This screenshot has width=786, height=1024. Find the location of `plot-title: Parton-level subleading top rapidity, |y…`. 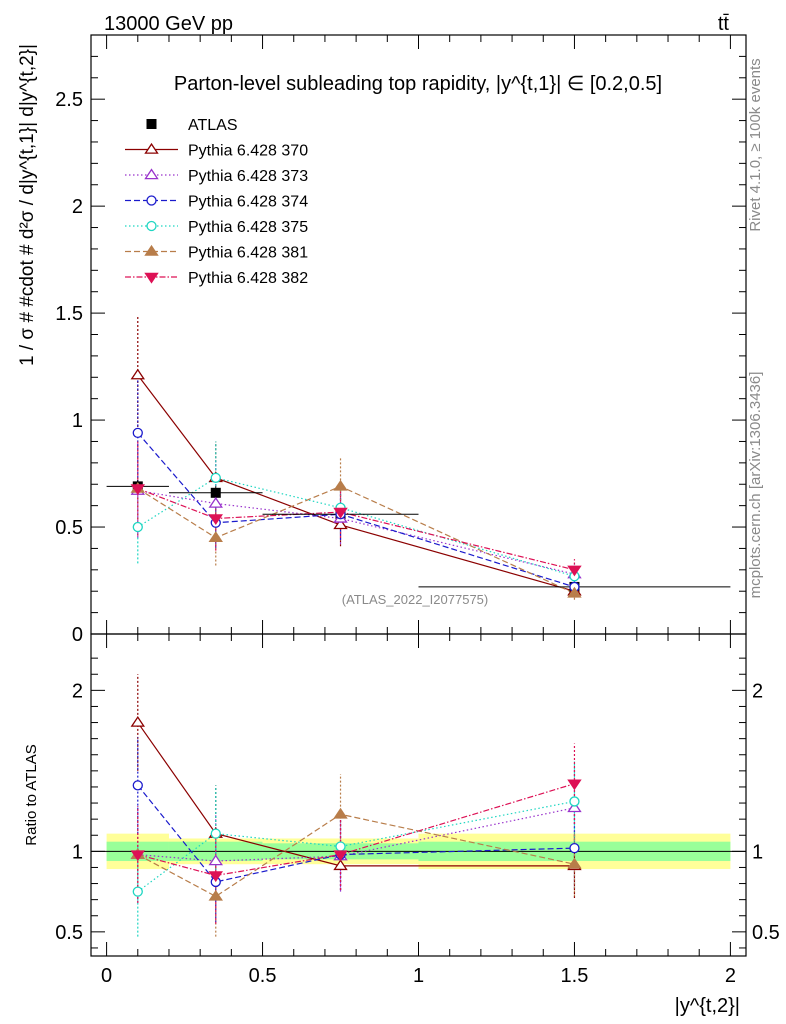

plot-title: Parton-level subleading top rapidity, |y… is located at coordinates (418, 84).